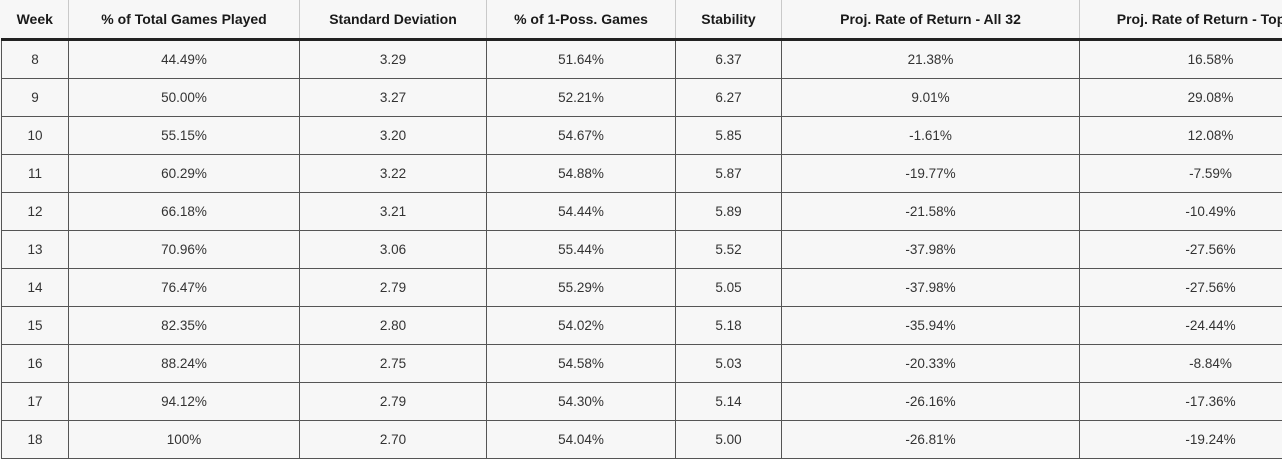 This screenshot has height=459, width=1282. Describe the element at coordinates (1181, 212) in the screenshot. I see `return-top20-cell: -10.49%` at that location.